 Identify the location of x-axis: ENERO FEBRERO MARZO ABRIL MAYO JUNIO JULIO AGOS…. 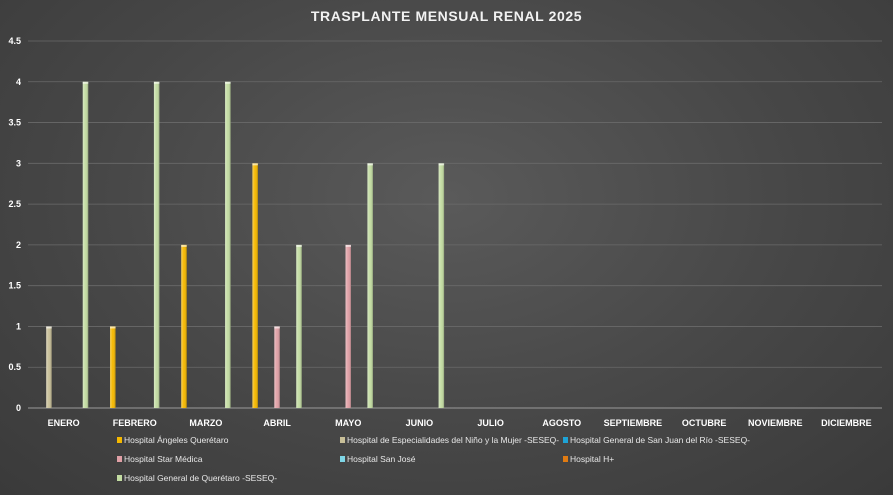
(460, 423).